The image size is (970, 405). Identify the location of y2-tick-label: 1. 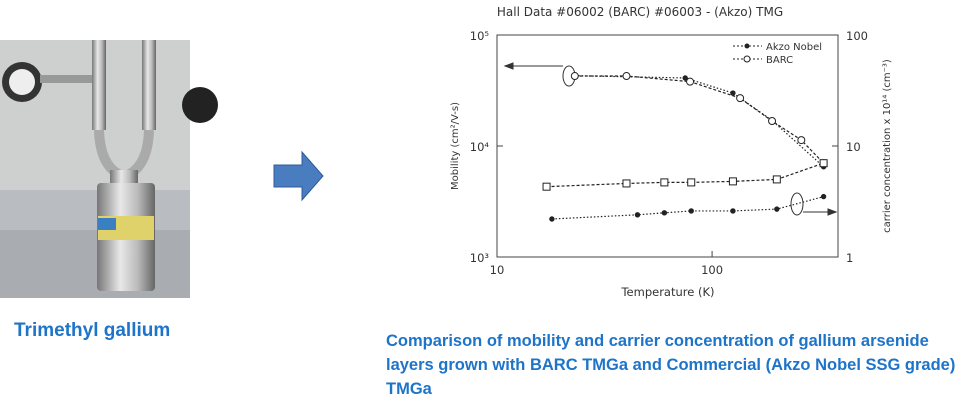
(849, 258).